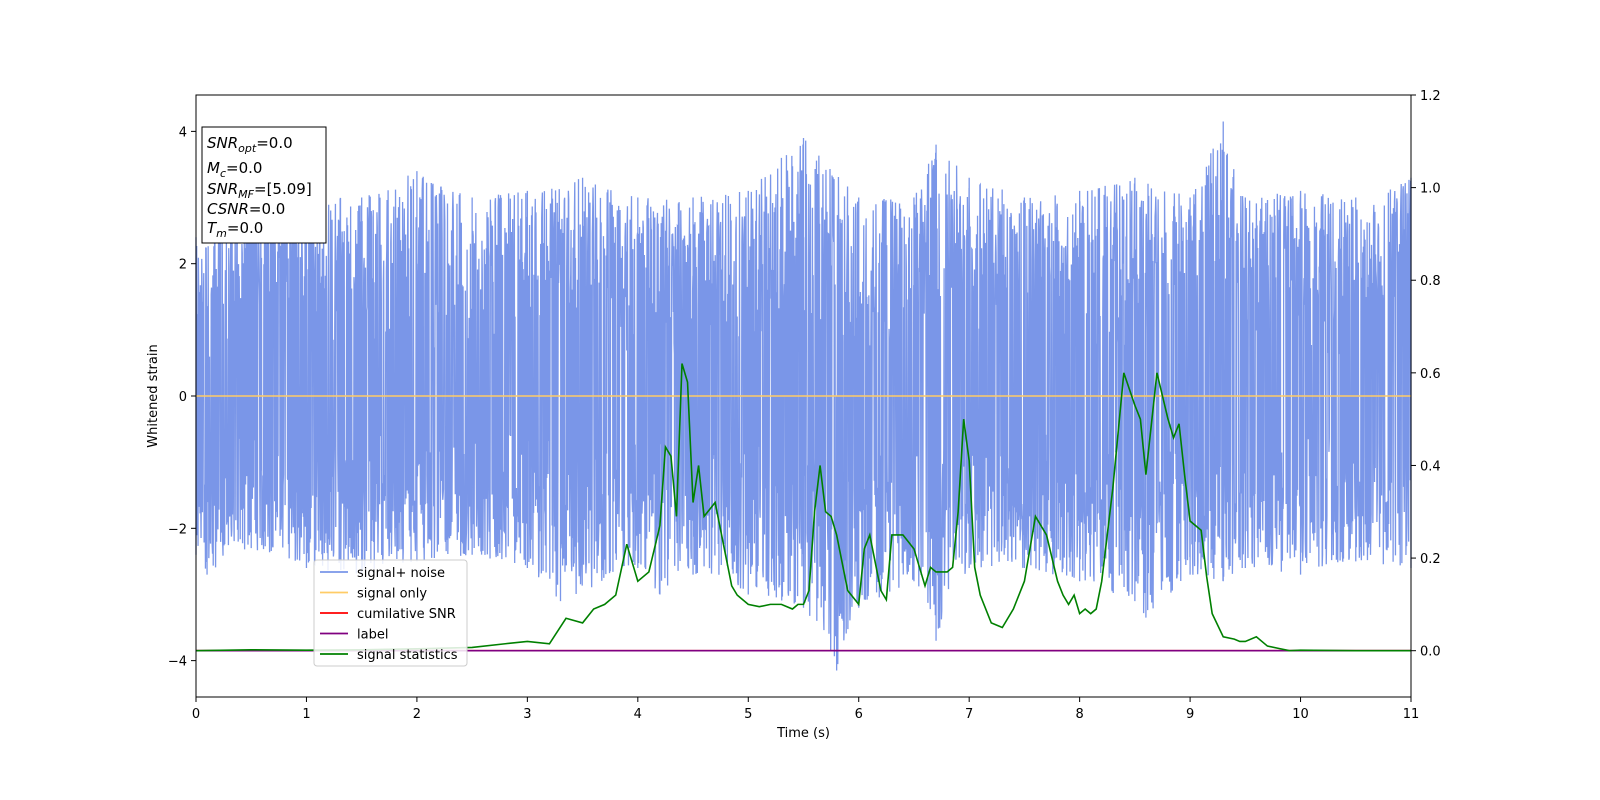 This screenshot has height=800, width=1600. I want to click on x-tick-label: 10, so click(1300, 714).